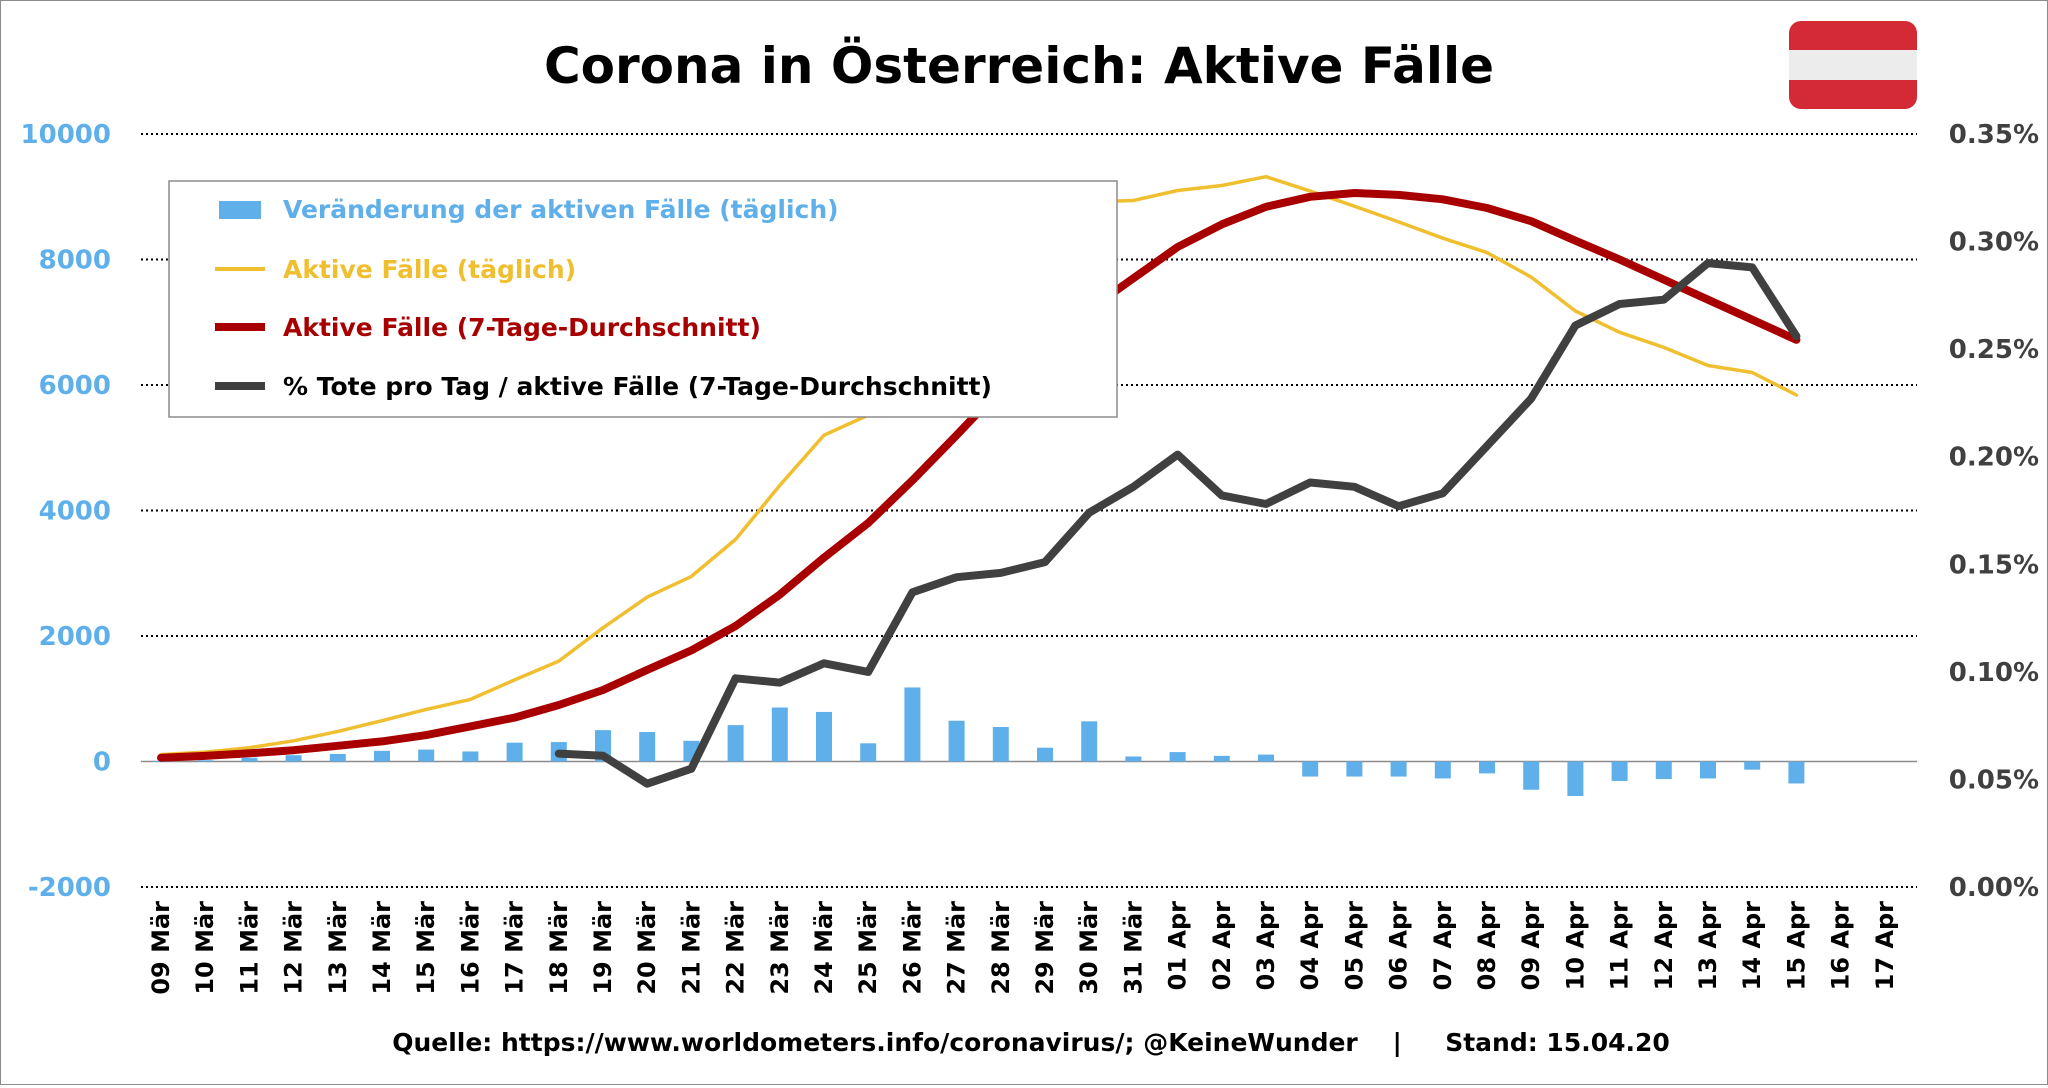 The image size is (2048, 1088). I want to click on x-tick-label: 25 Mär, so click(868, 948).